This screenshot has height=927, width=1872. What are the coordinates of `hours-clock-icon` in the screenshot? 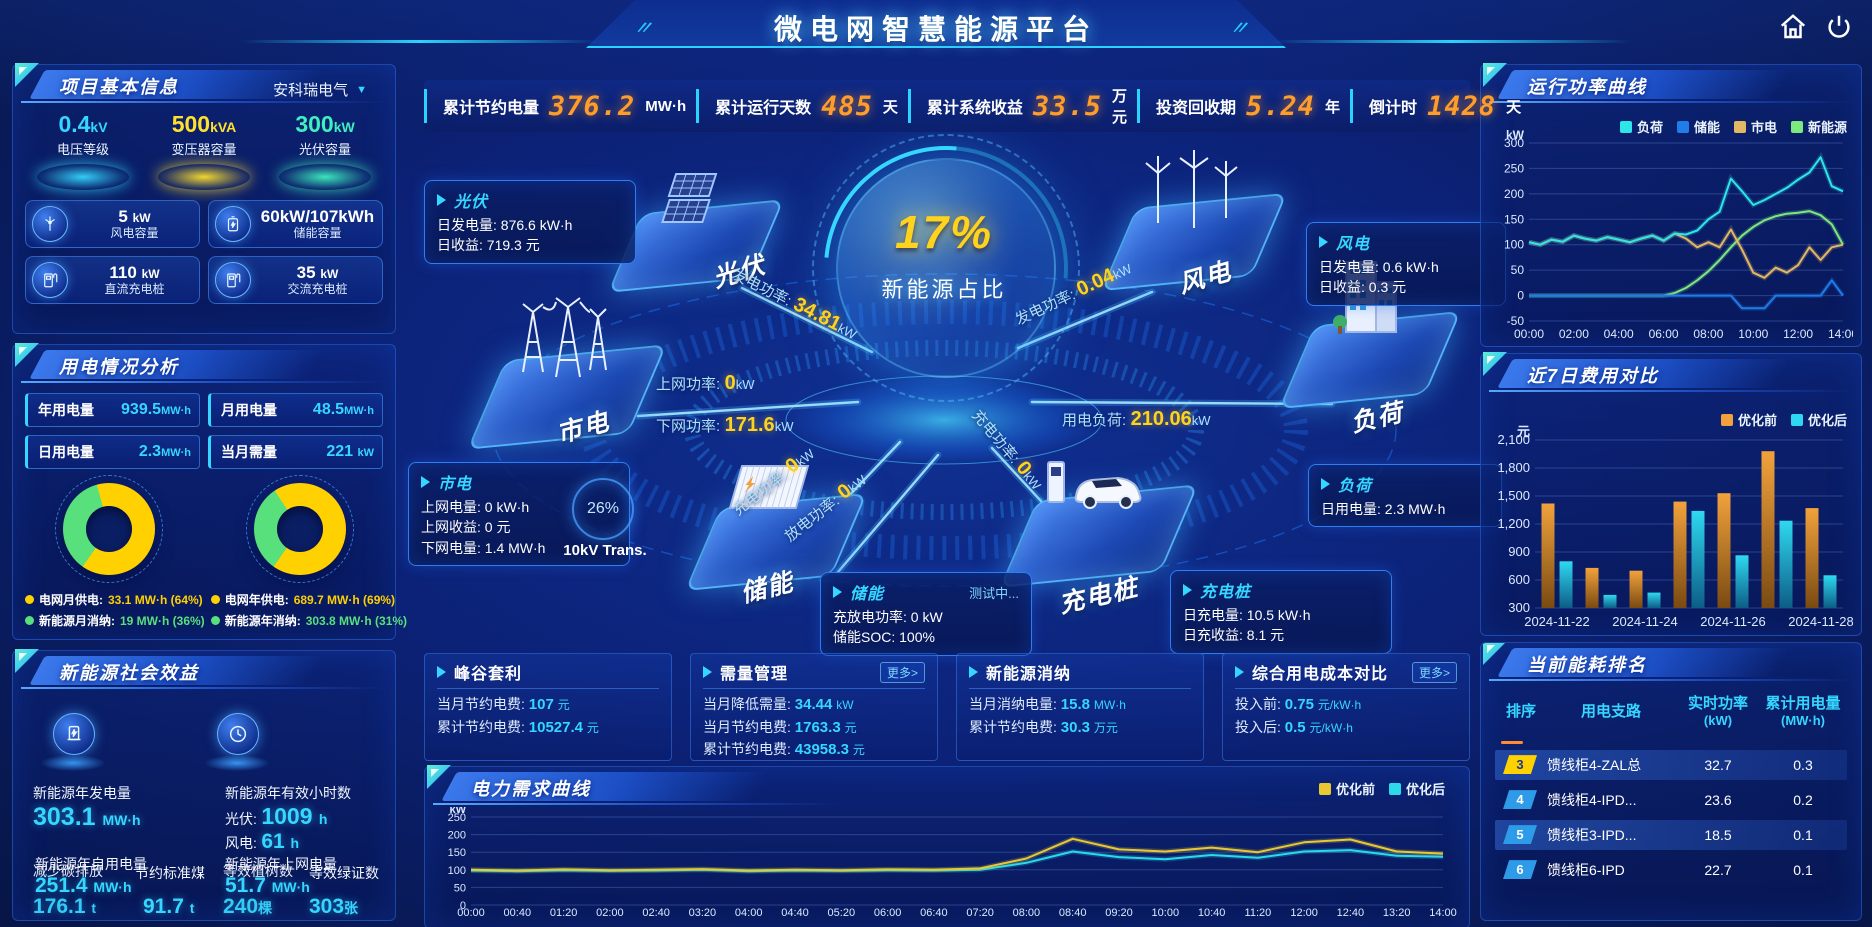 It's located at (237, 742).